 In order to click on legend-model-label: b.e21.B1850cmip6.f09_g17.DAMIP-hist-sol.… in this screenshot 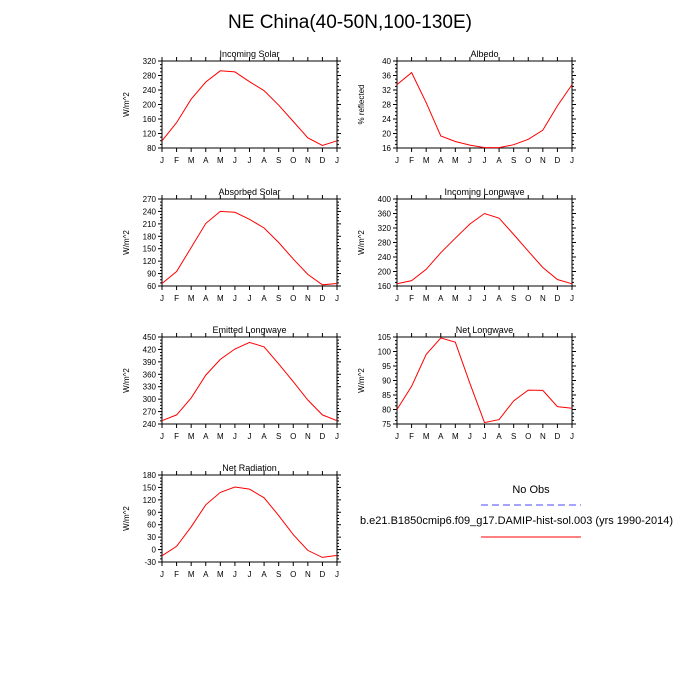, I will do `click(516, 521)`.